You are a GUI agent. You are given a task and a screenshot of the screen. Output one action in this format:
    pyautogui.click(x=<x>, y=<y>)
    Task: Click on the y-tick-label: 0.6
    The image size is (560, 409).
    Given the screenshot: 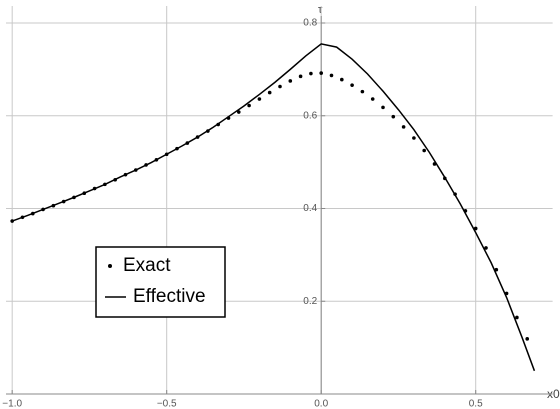 What is the action you would take?
    pyautogui.click(x=310, y=115)
    